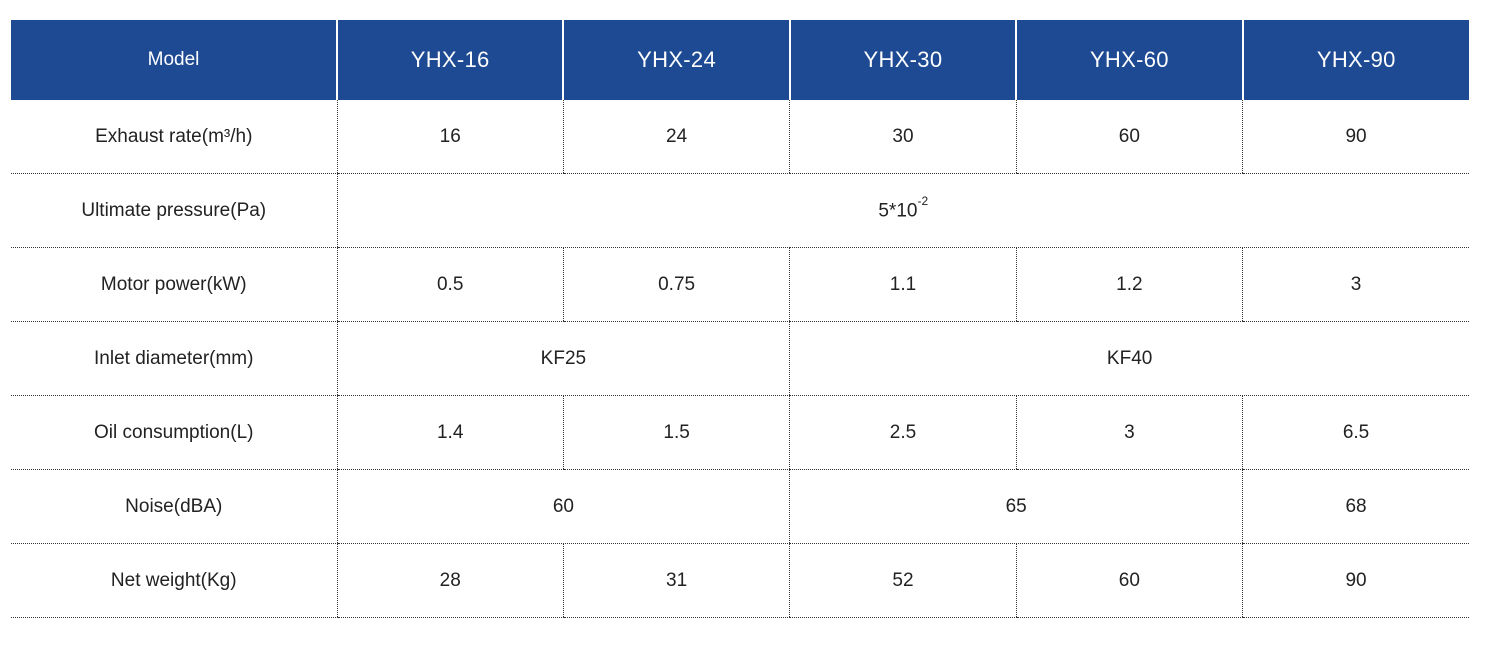 The height and width of the screenshot is (663, 1488). I want to click on row-label: Motor power(kW), so click(174, 284).